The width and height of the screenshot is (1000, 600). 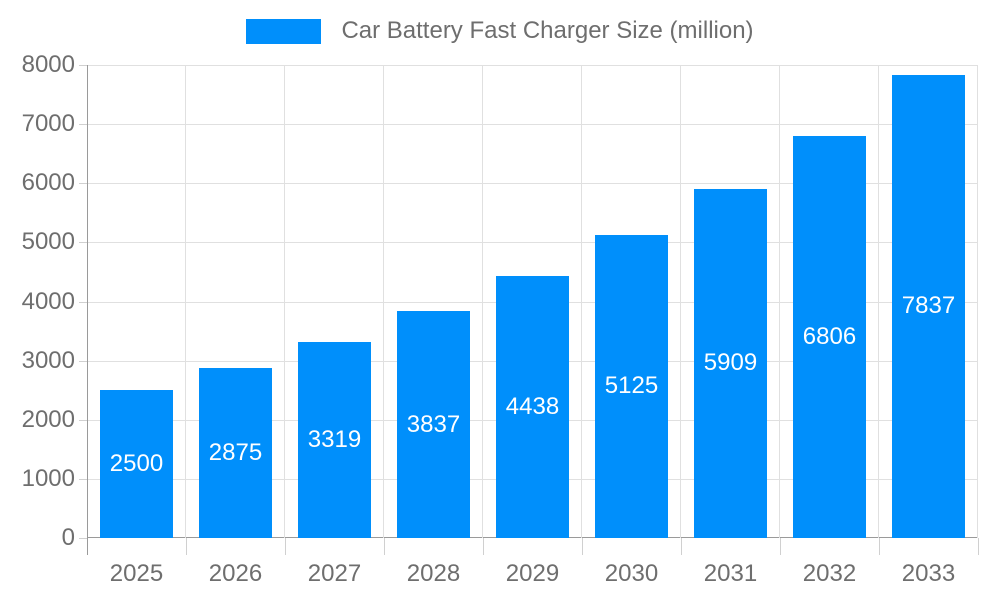 I want to click on y-tick-label: 6000, so click(x=48, y=183).